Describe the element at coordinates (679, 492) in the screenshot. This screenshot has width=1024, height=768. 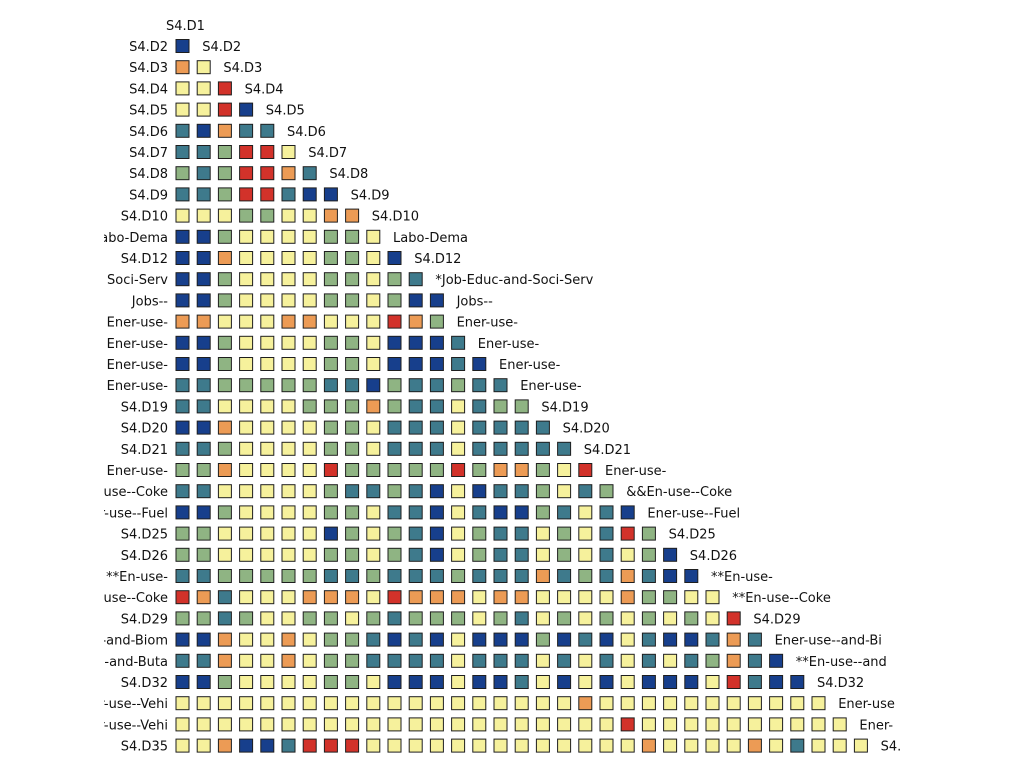
I see `diagonal-label: &&En-use--Coke` at that location.